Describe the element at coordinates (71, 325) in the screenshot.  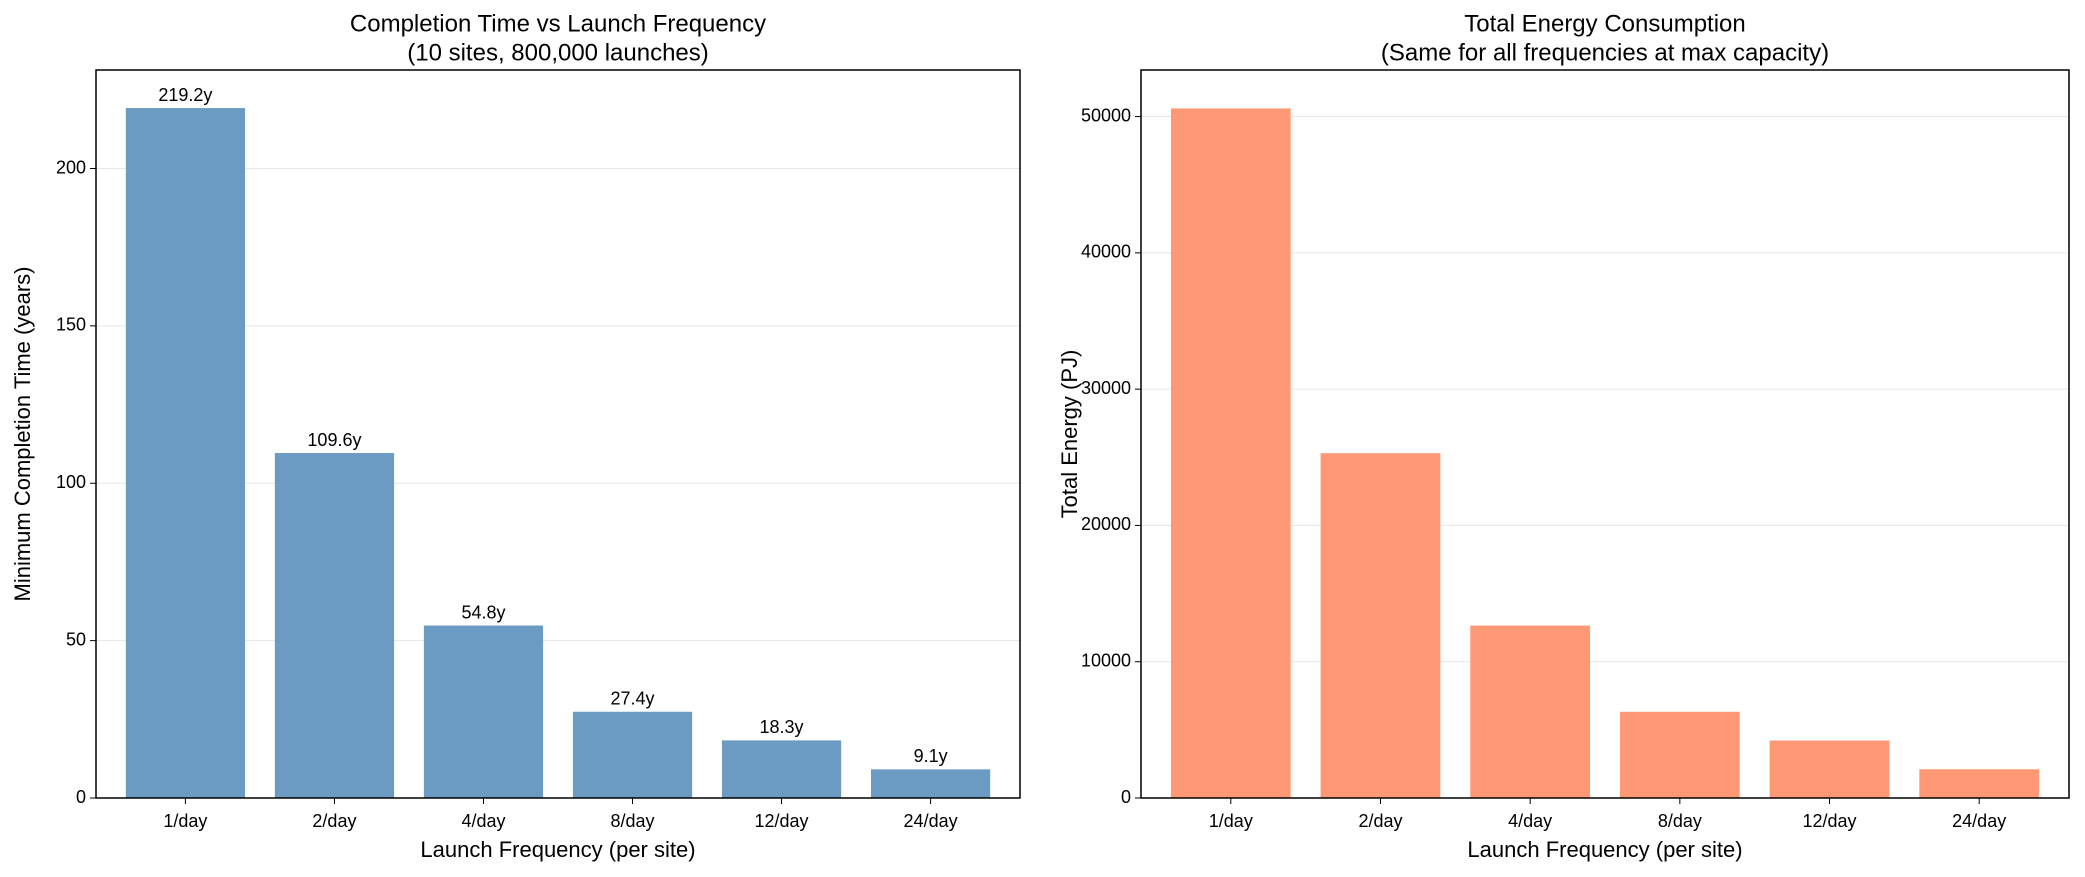
I see `y-tick-label: 150` at that location.